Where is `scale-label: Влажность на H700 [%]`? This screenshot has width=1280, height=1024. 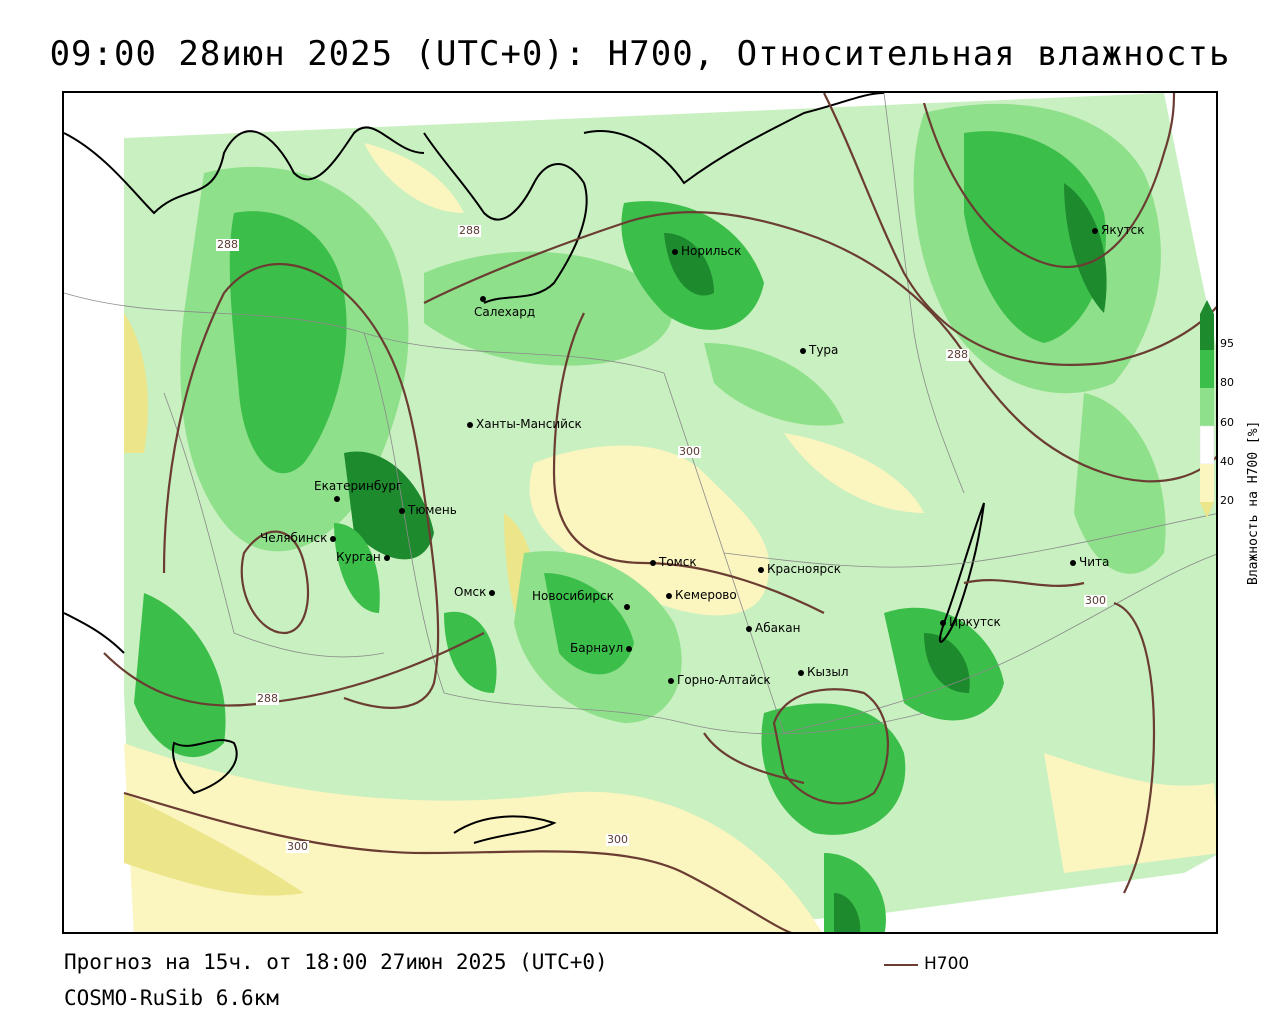 scale-label: Влажность на H700 [%] is located at coordinates (1253, 502).